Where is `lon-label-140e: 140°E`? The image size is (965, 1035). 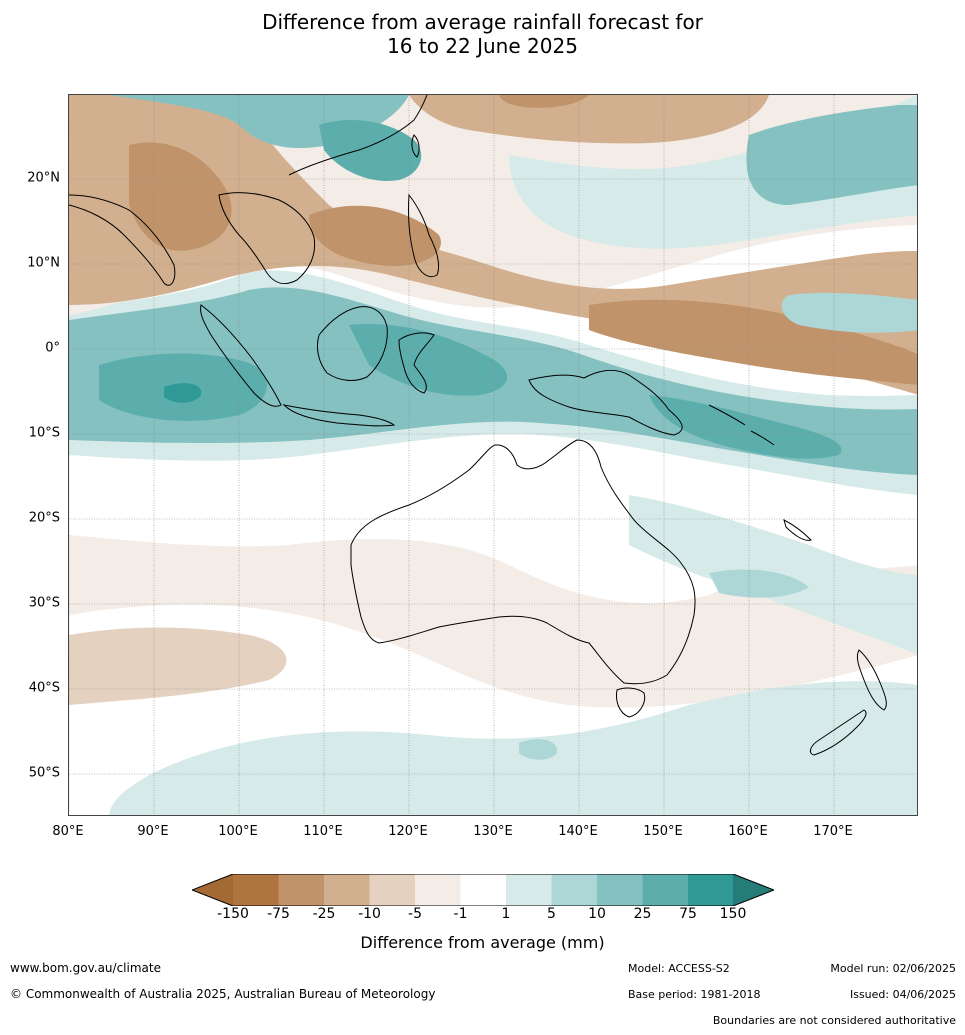 lon-label-140e: 140°E is located at coordinates (578, 831).